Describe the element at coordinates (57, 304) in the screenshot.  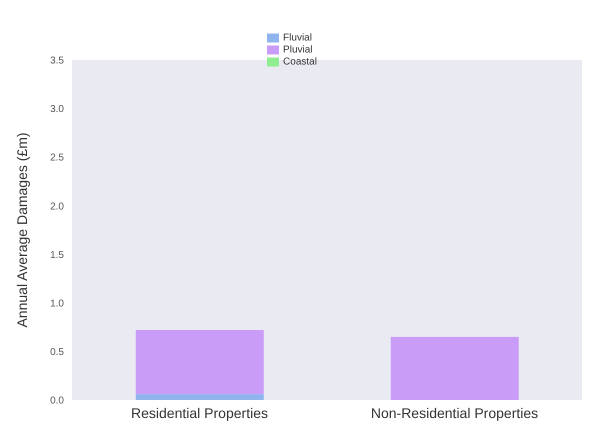
I see `y-tick-label: 1.0` at that location.